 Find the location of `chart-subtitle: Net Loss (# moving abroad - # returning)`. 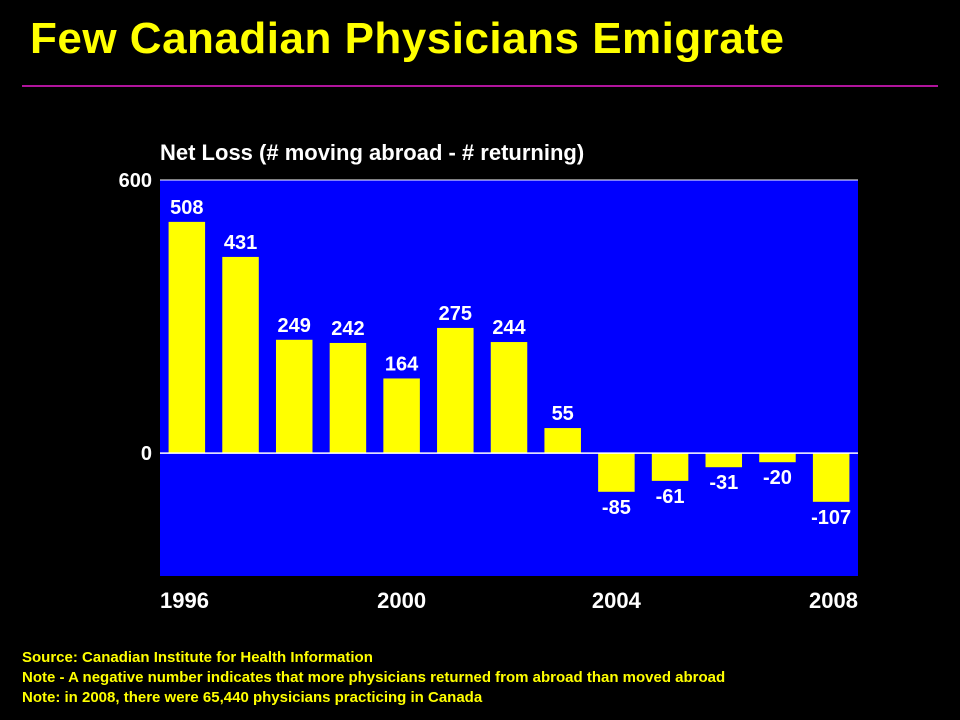

chart-subtitle: Net Loss (# moving abroad - # returning) is located at coordinates (372, 152).